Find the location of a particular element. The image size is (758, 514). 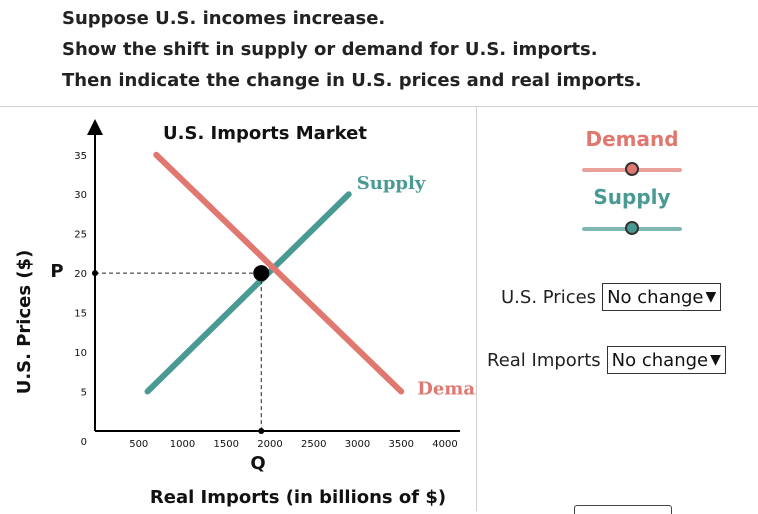

y-axis-label: U.S. Prices ($) is located at coordinates (24, 322).